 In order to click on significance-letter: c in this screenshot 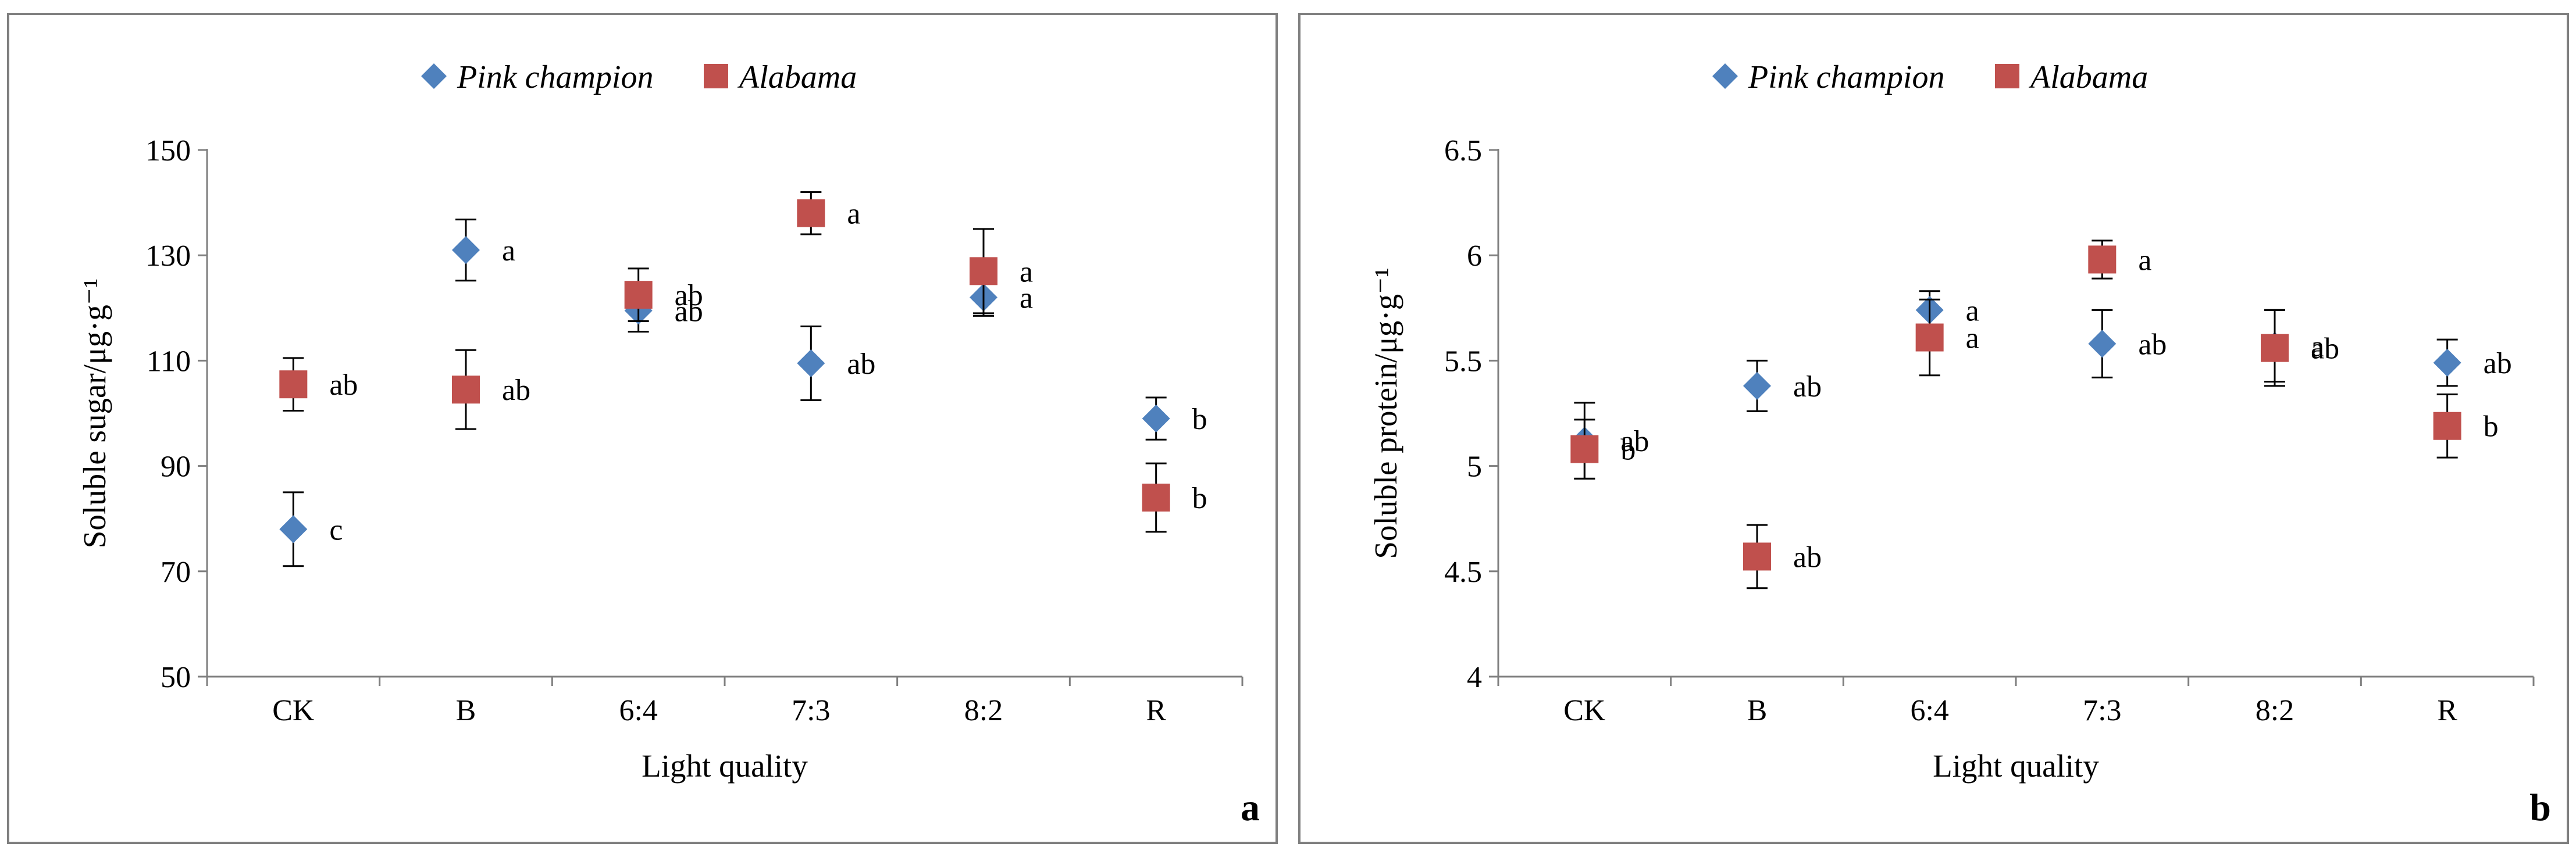, I will do `click(336, 529)`.